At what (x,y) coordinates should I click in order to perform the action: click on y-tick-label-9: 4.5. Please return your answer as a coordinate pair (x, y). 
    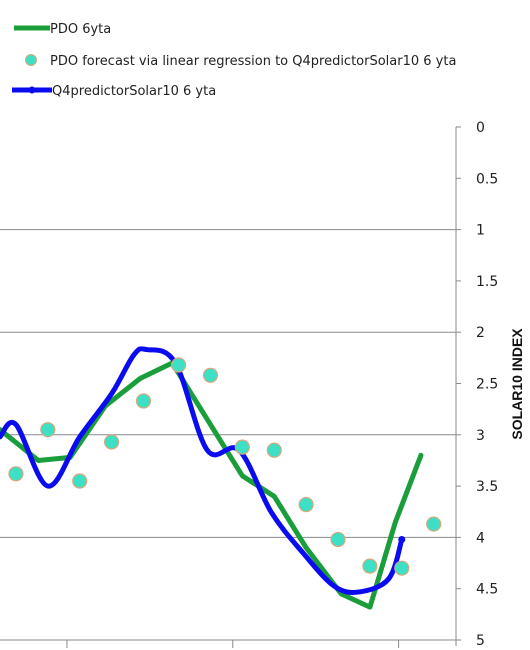
    Looking at the image, I should click on (487, 590).